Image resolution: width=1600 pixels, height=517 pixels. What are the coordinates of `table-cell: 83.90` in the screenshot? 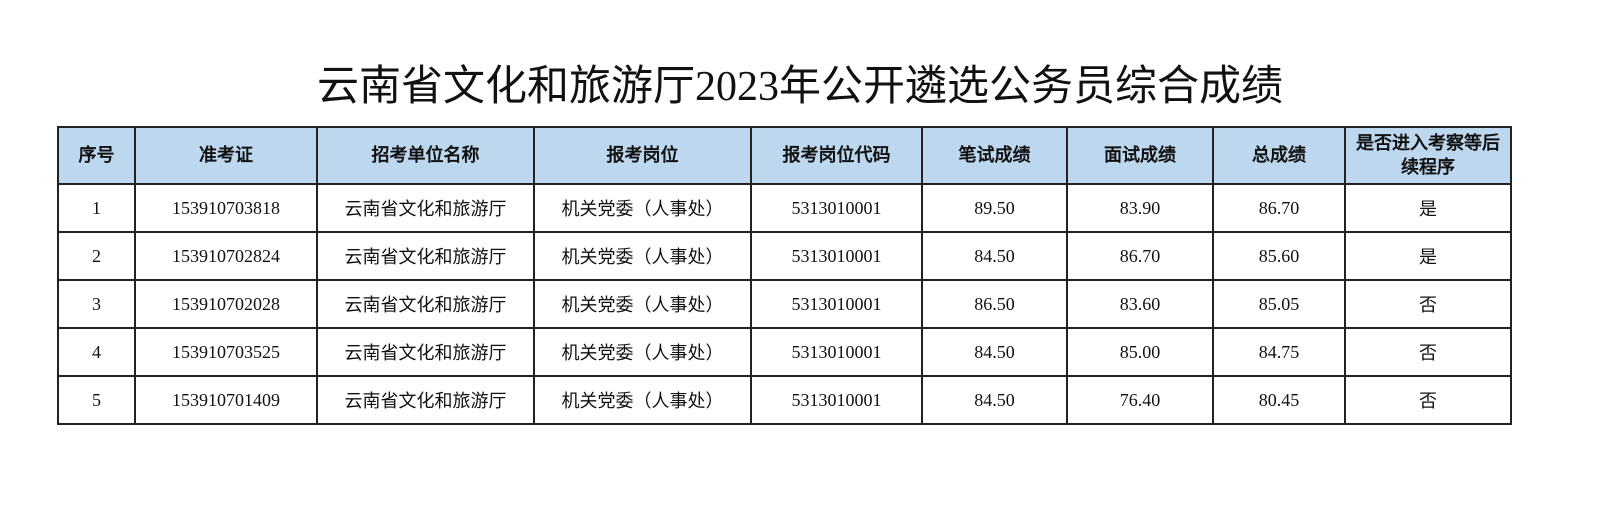 It's located at (1140, 208).